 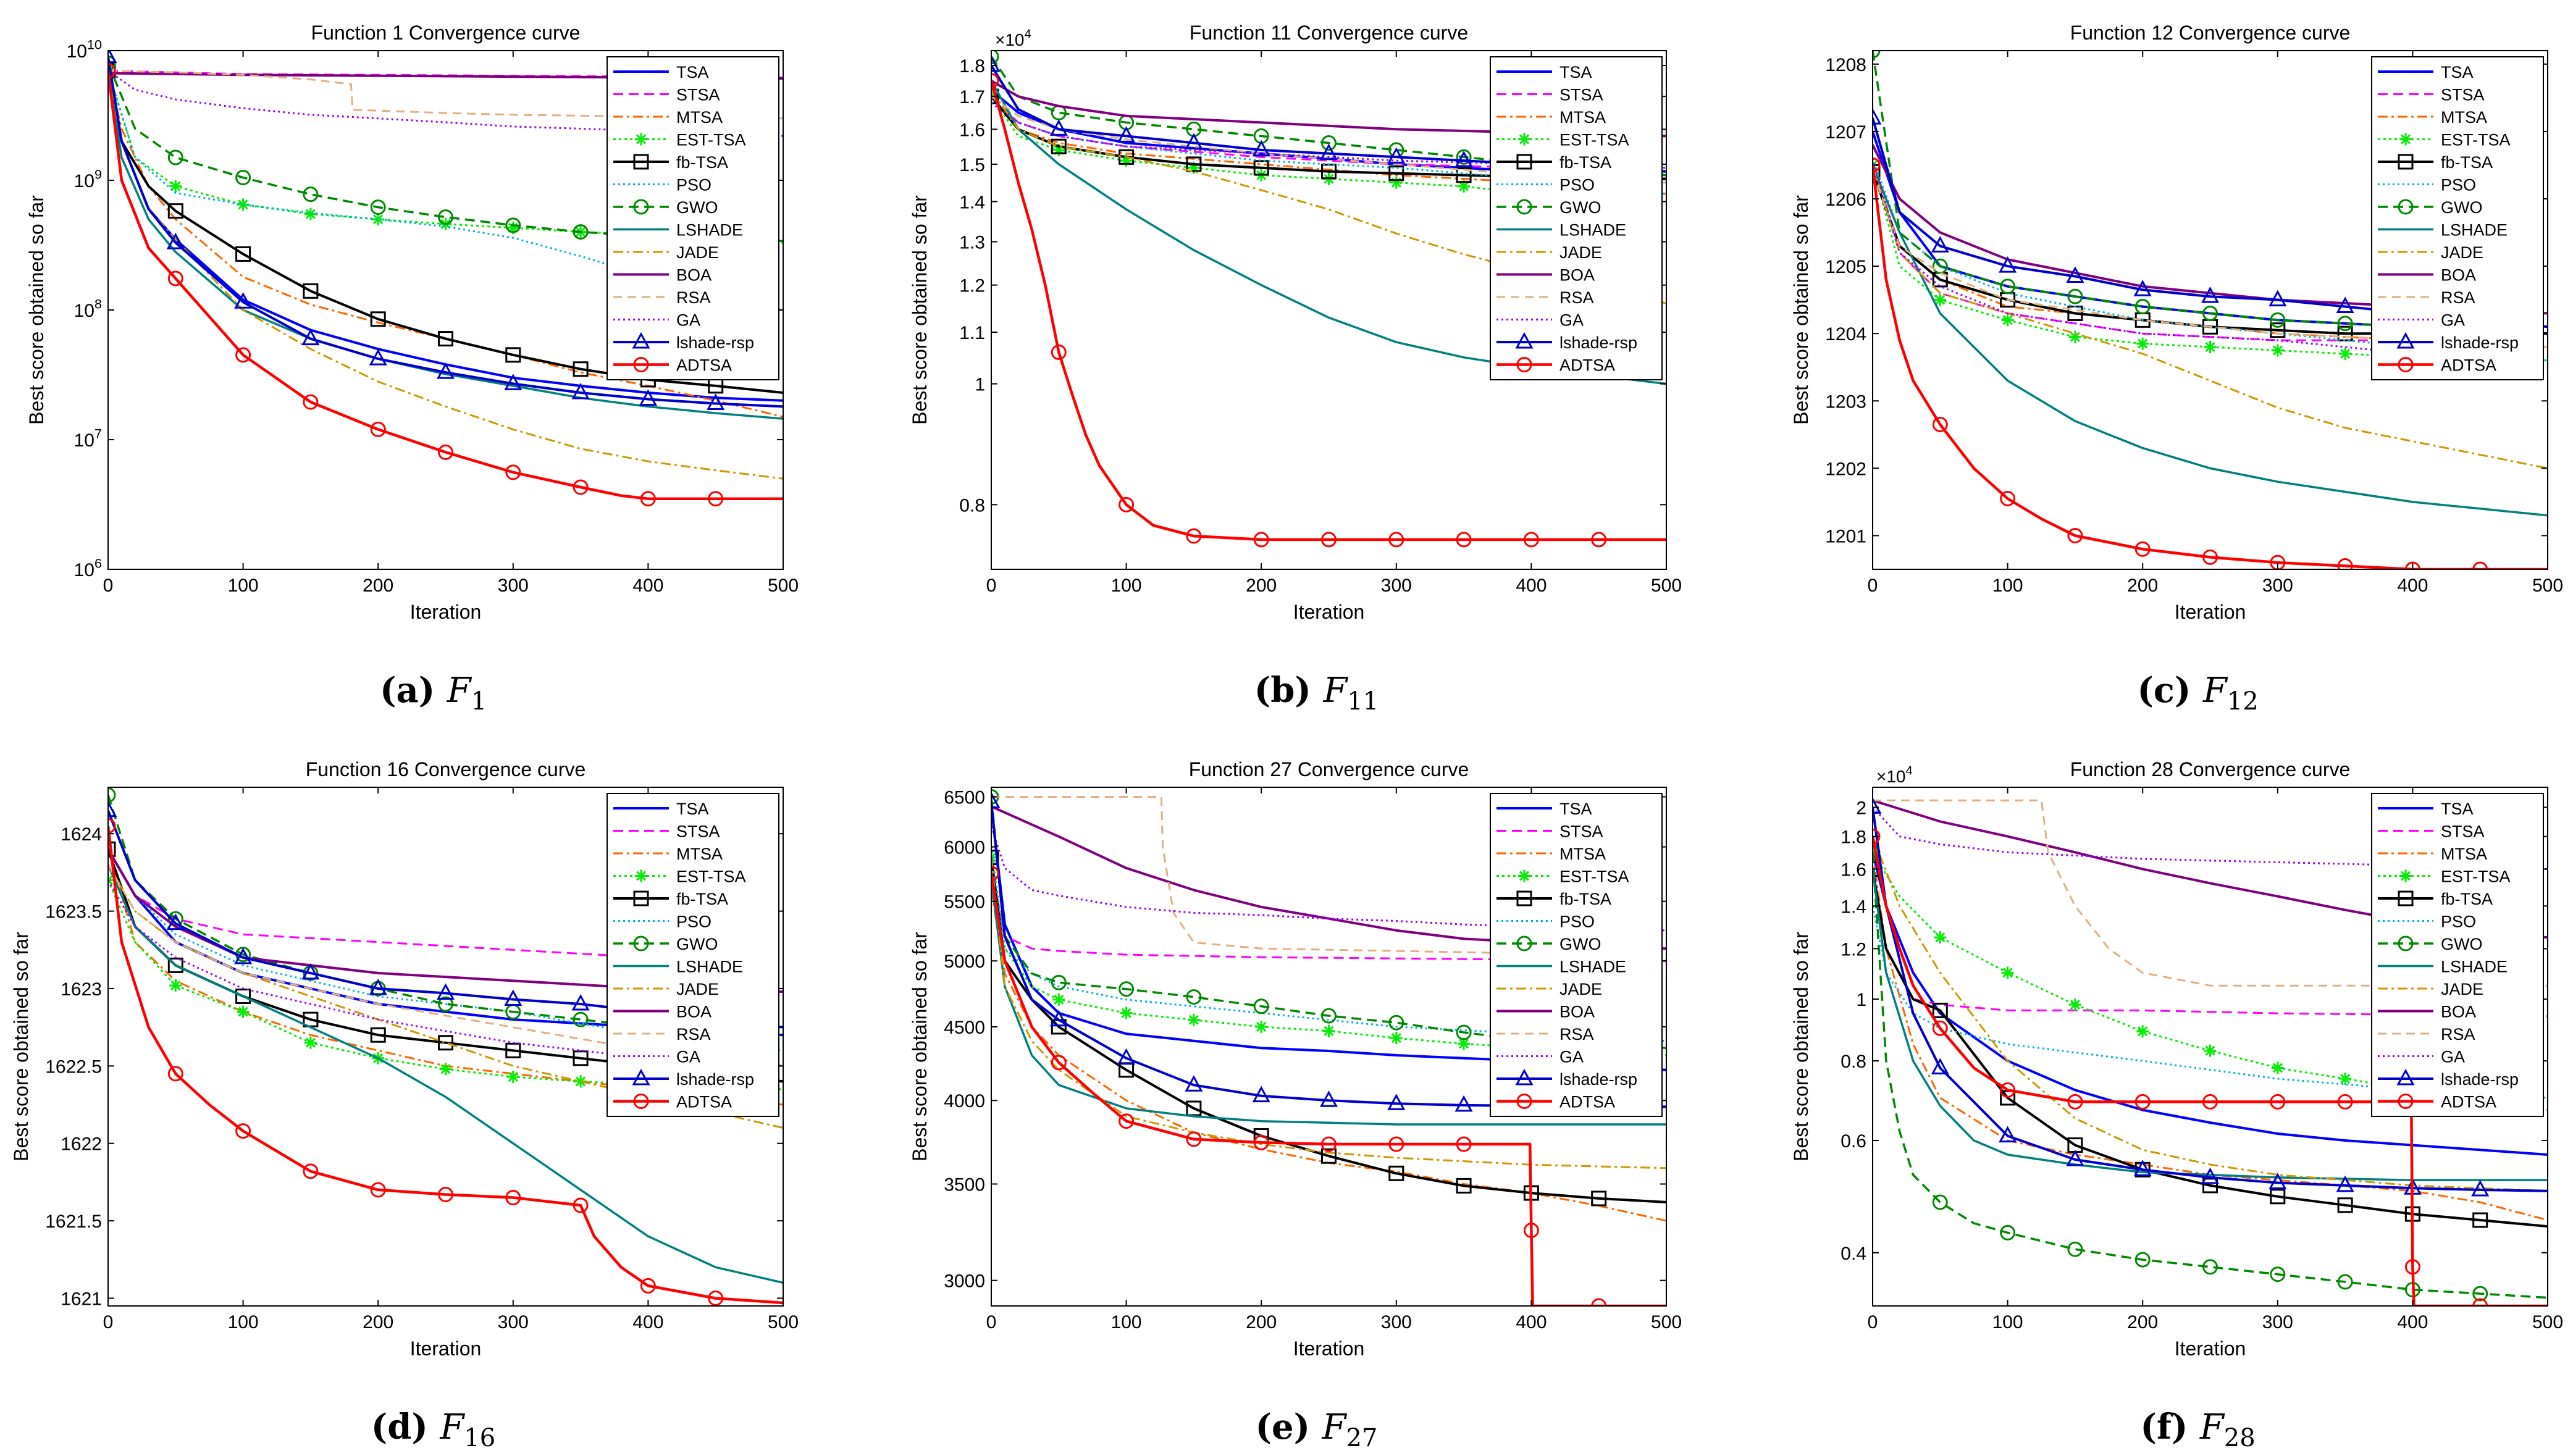 What do you see at coordinates (244, 585) in the screenshot?
I see `x-tick-label: 100` at bounding box center [244, 585].